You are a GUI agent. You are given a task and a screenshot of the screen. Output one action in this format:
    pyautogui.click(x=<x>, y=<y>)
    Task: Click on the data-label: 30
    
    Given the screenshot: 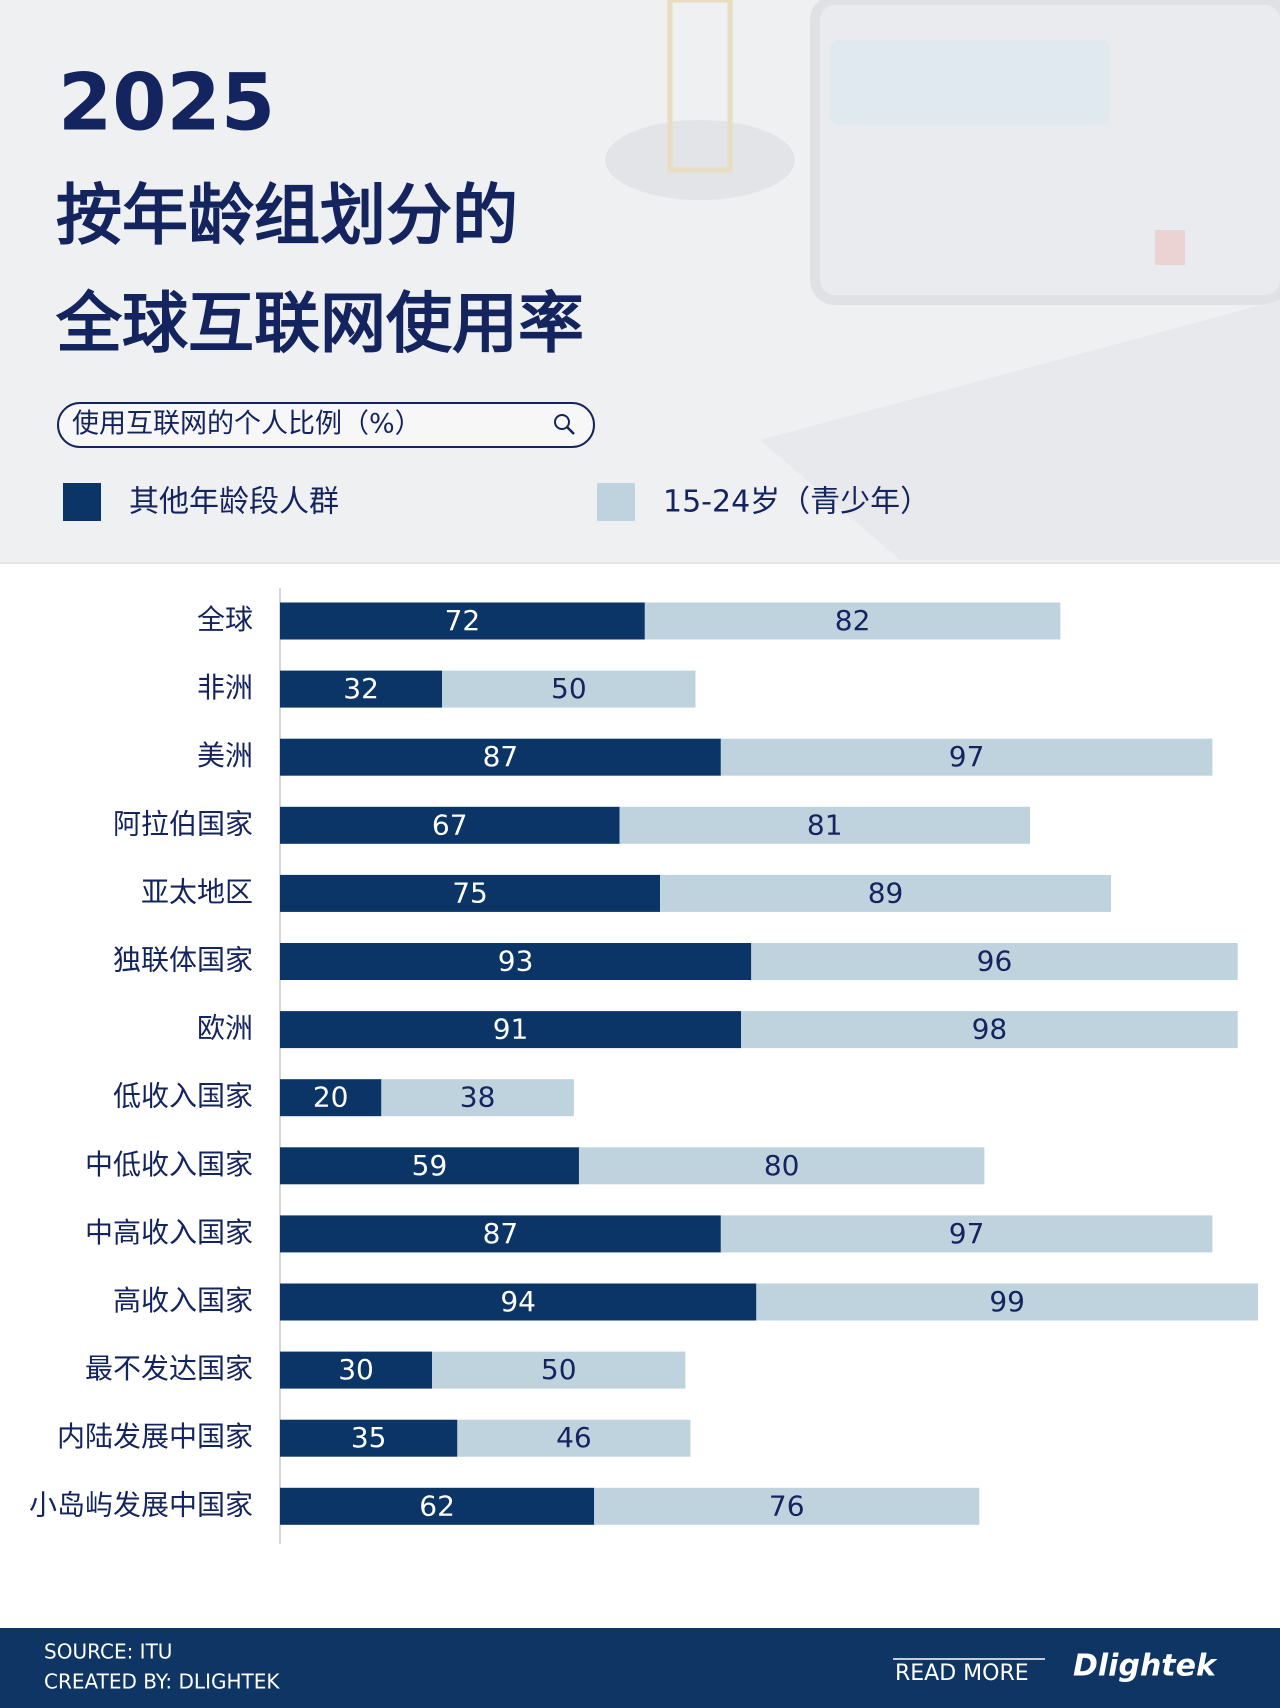 What is the action you would take?
    pyautogui.click(x=356, y=1369)
    